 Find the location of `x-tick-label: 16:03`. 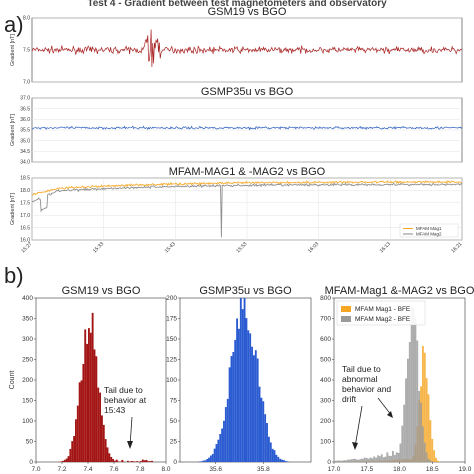

x-tick-label: 16:03 is located at coordinates (313, 247).